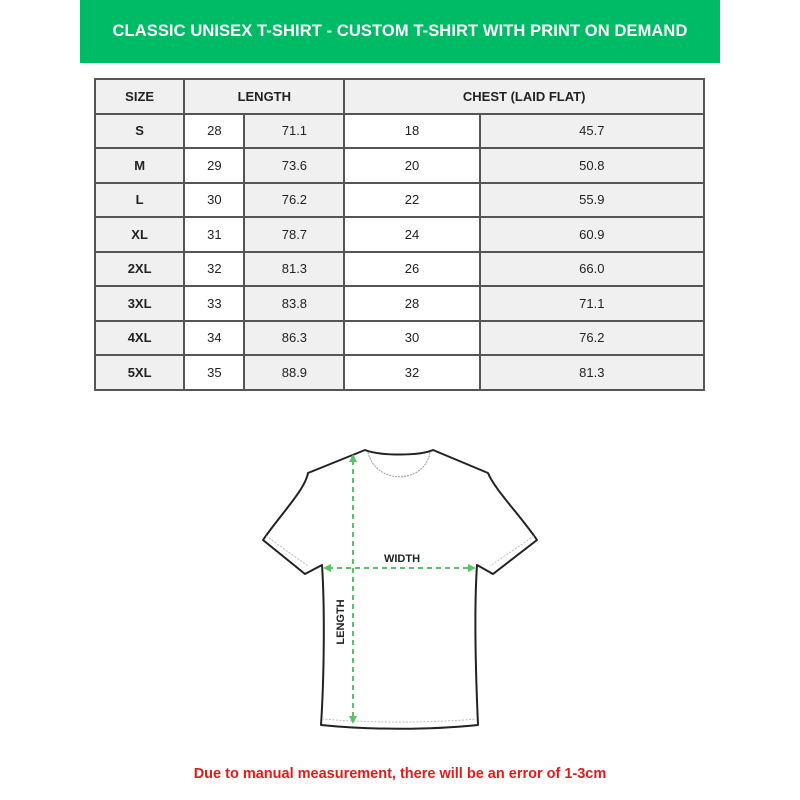 The width and height of the screenshot is (800, 800). I want to click on cell-chest-in: 26, so click(412, 268).